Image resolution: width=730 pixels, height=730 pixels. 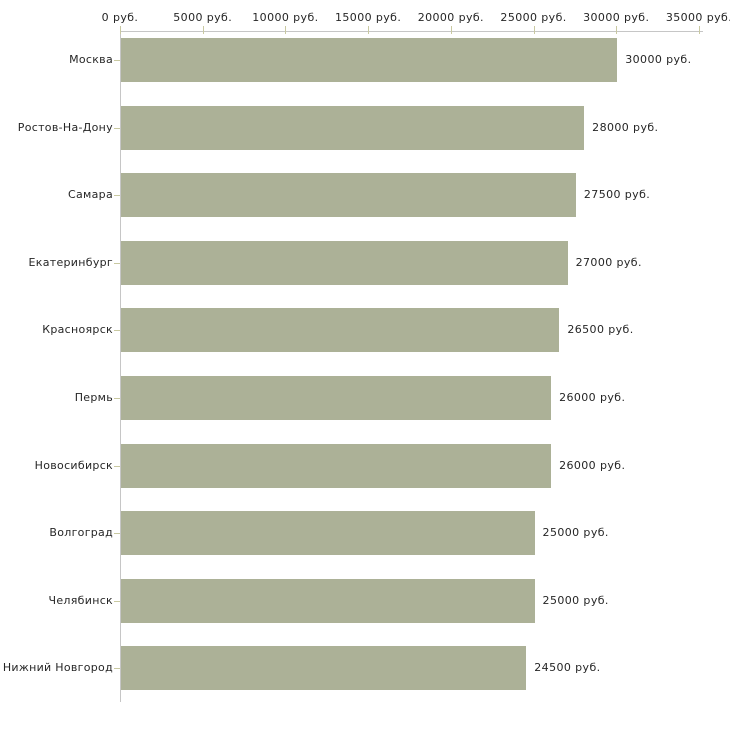 What do you see at coordinates (80, 600) in the screenshot?
I see `category-label: Челябинск` at bounding box center [80, 600].